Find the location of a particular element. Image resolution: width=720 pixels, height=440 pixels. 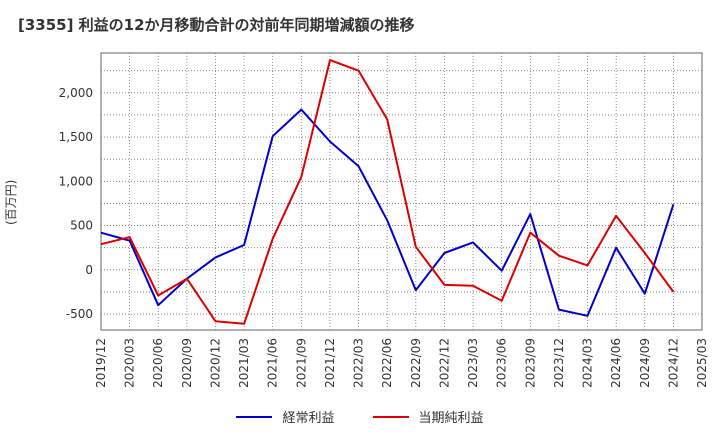

x-tick-label: 2021/09 is located at coordinates (301, 363).